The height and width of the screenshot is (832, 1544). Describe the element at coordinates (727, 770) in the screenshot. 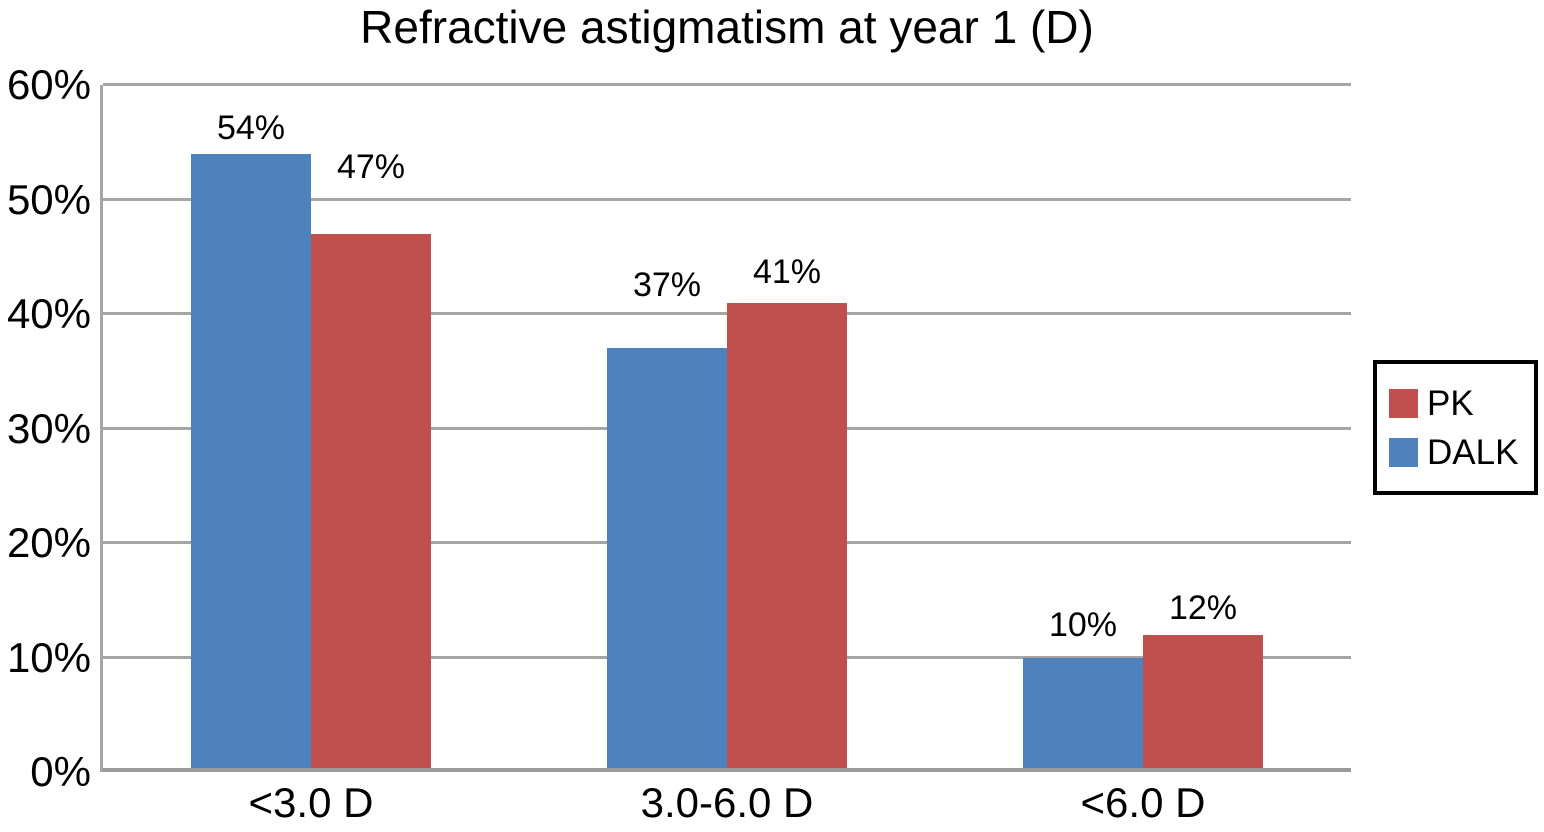

I see `x-axis-line` at that location.